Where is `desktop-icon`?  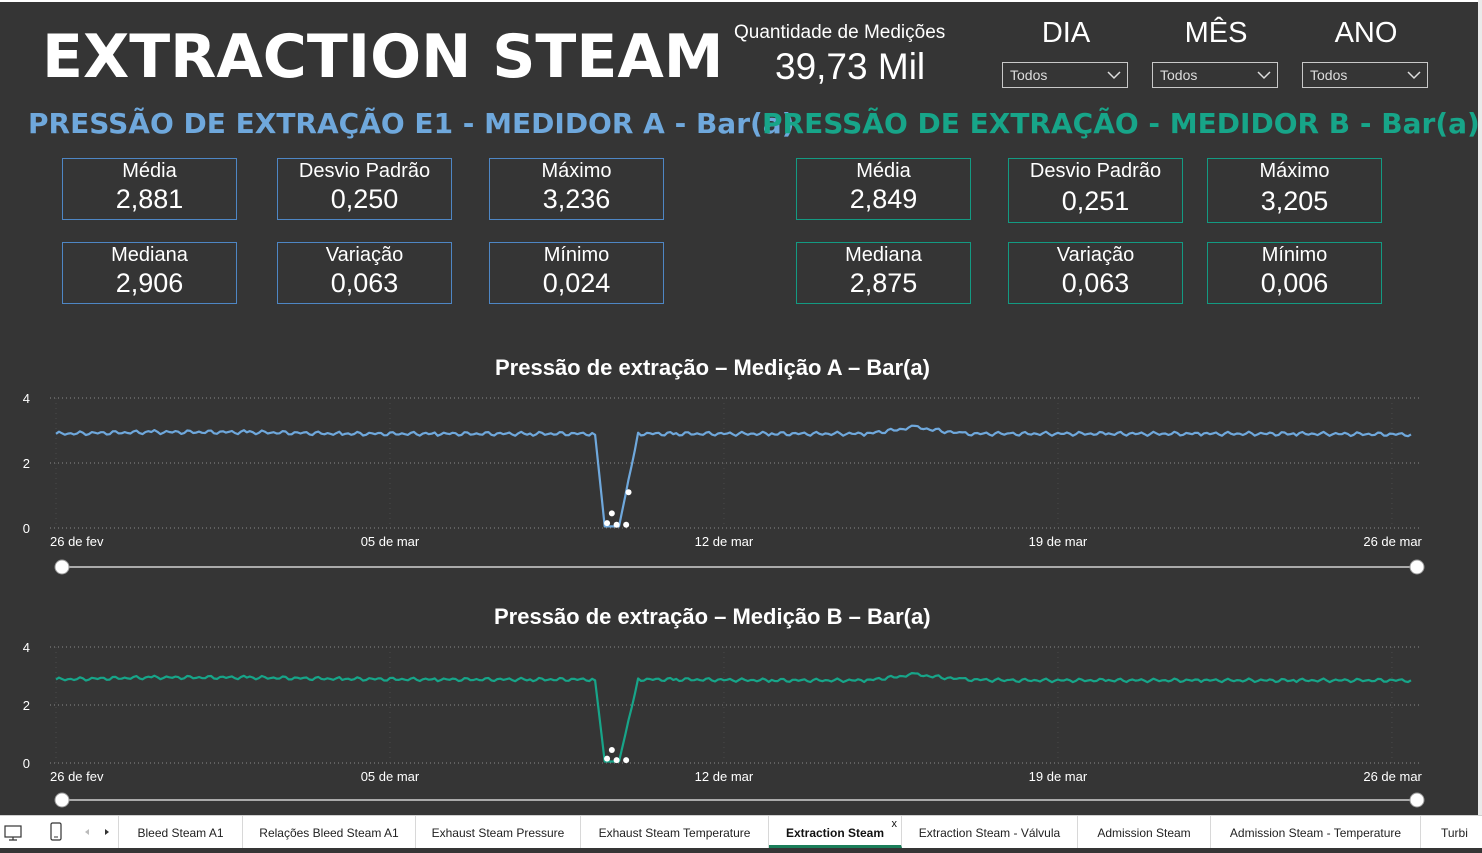 desktop-icon is located at coordinates (14, 832).